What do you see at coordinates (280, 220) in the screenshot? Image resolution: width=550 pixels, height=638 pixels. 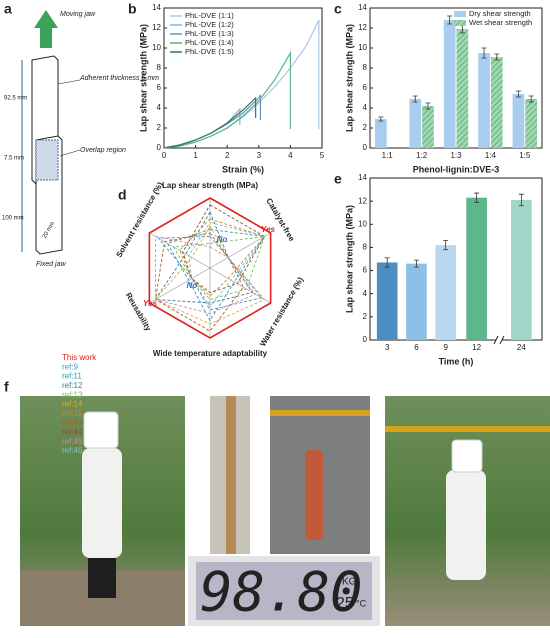 I see `axis-label: Catalyst-free` at bounding box center [280, 220].